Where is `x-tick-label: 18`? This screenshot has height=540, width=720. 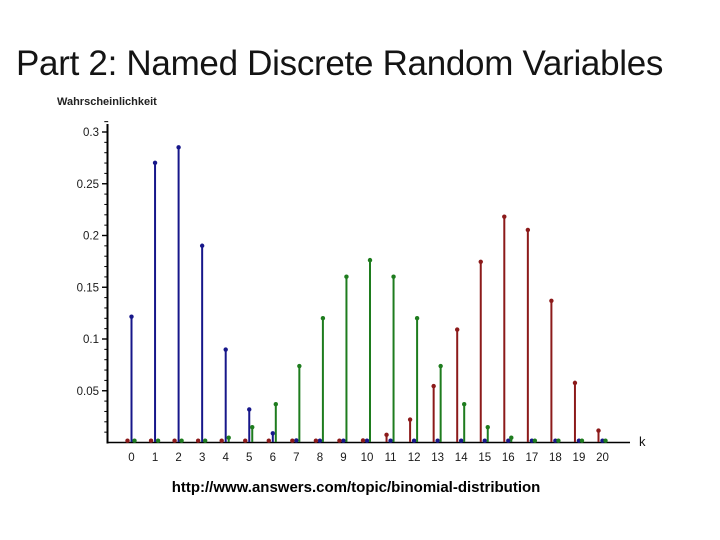 x-tick-label: 18 is located at coordinates (555, 458).